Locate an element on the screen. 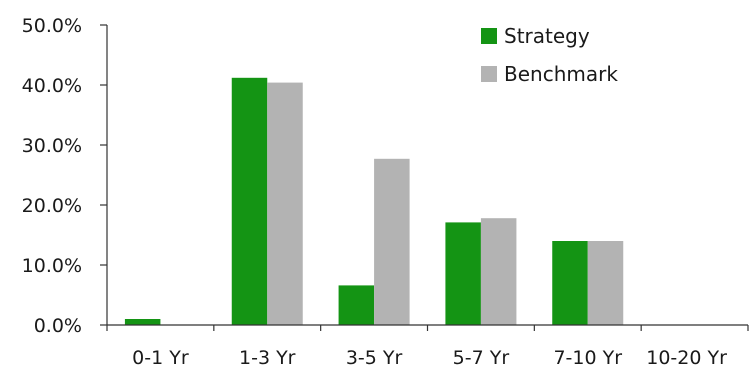  legend: Strategy Benchmark is located at coordinates (549, 55).